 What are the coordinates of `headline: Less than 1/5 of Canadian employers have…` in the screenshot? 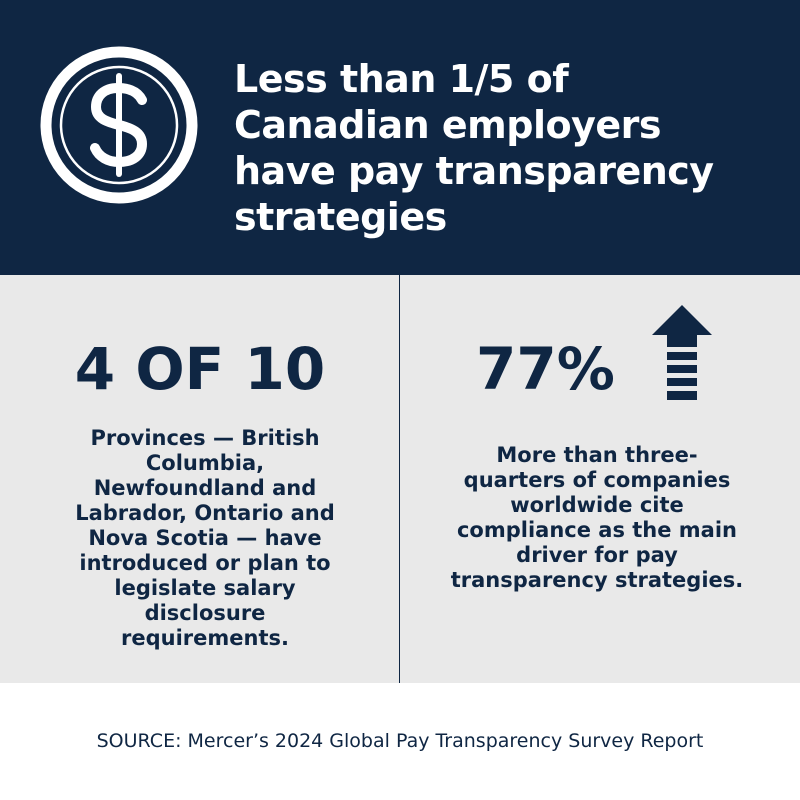 It's located at (474, 148).